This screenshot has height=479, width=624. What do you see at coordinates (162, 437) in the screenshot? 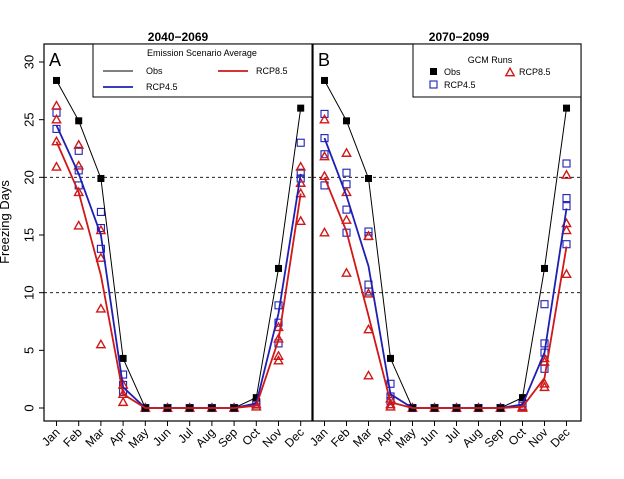
I see `x-tick-label: Jun` at bounding box center [162, 437].